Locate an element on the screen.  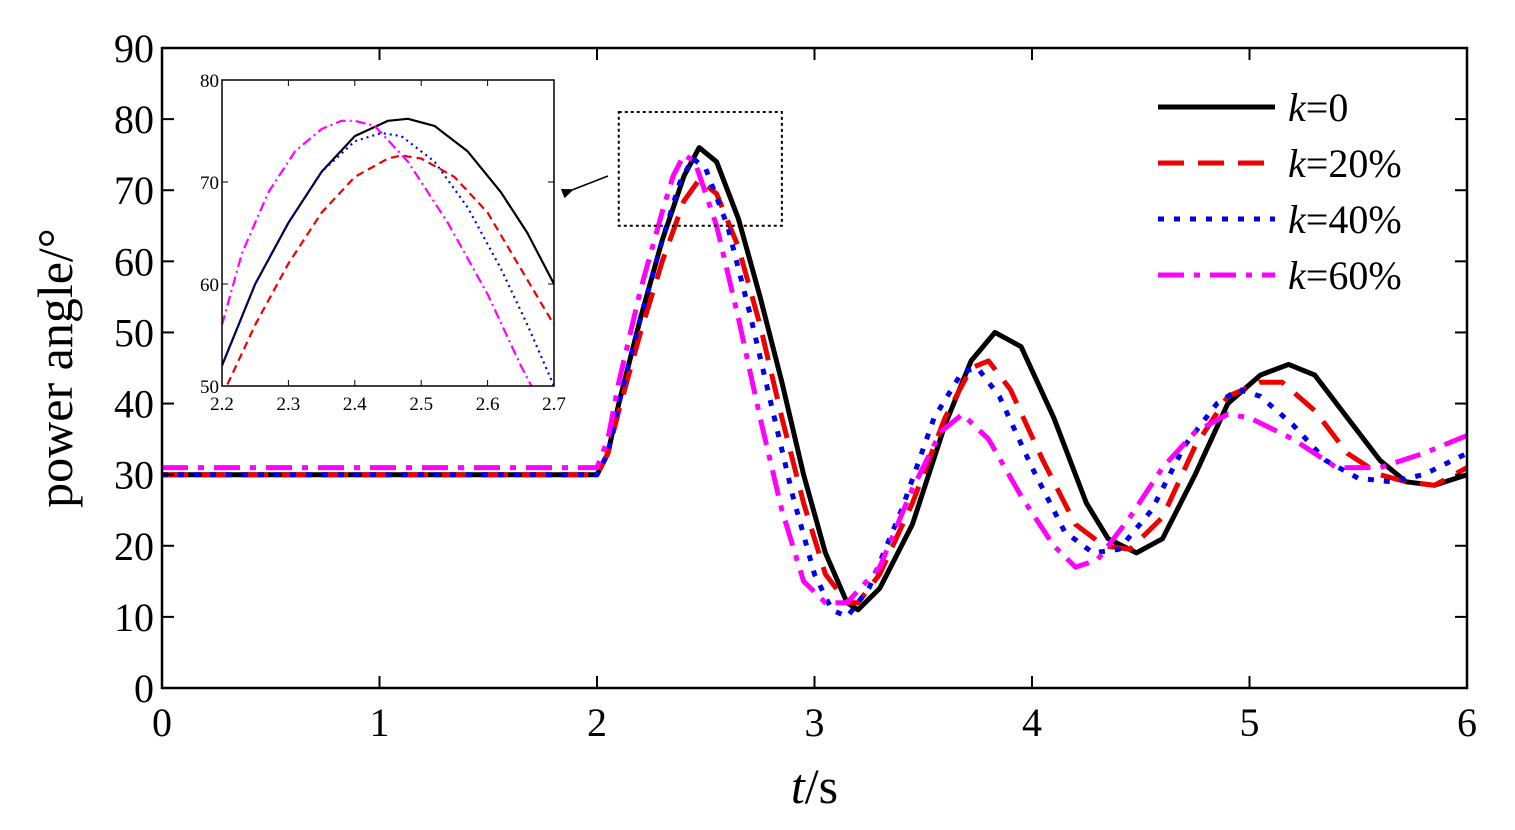
y-tick-label-7: 70 is located at coordinates (134, 190).